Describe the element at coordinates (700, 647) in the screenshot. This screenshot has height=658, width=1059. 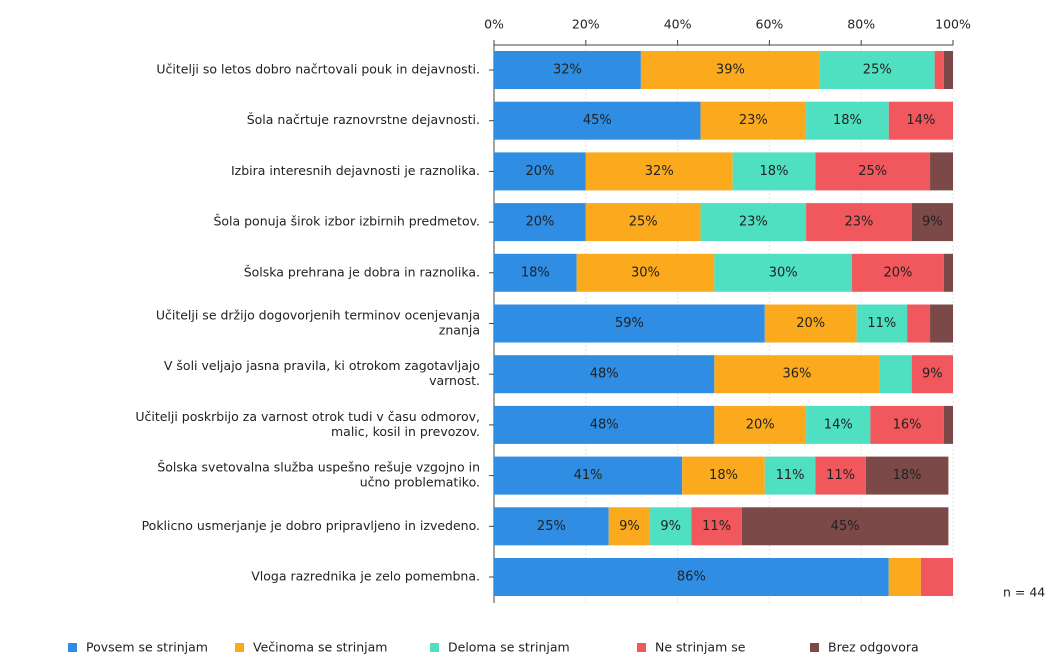
I see `legend-label: Ne strinjam se` at that location.